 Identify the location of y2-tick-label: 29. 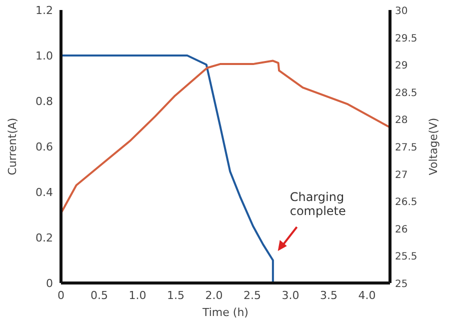
(401, 66).